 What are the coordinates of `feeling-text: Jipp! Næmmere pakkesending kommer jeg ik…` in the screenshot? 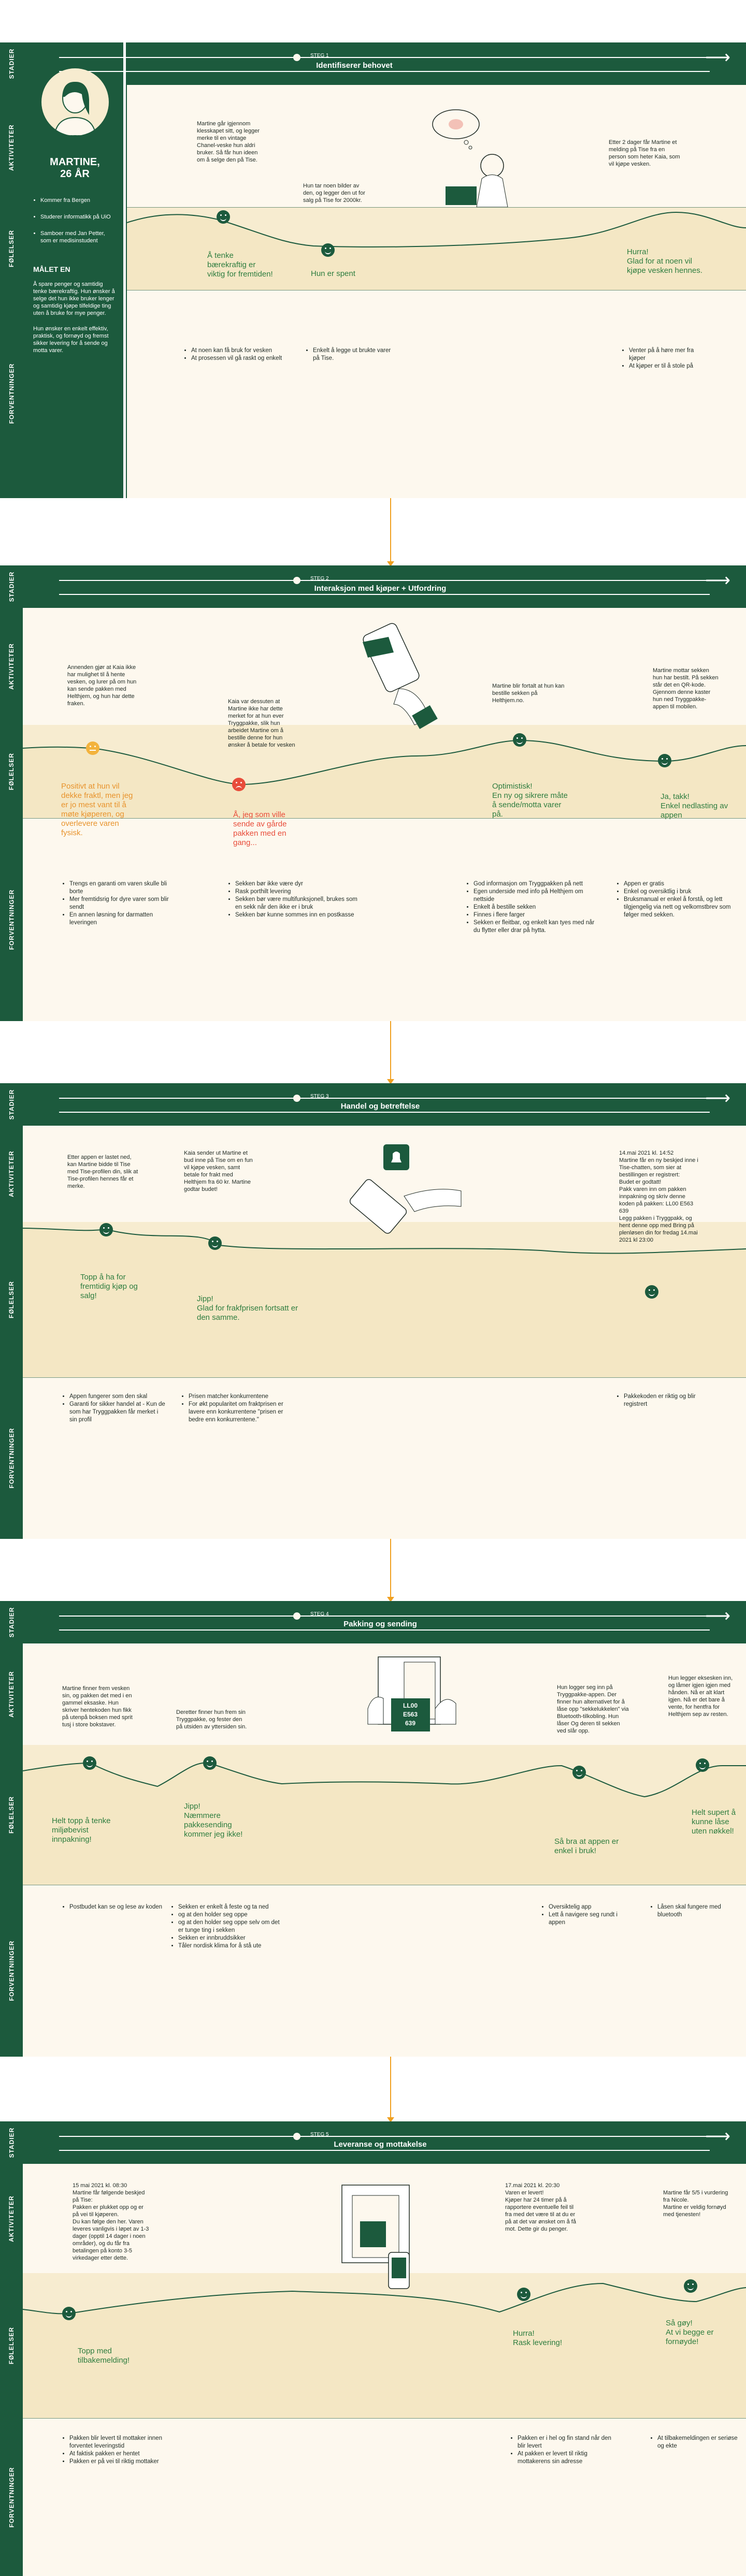 It's located at (214, 1821).